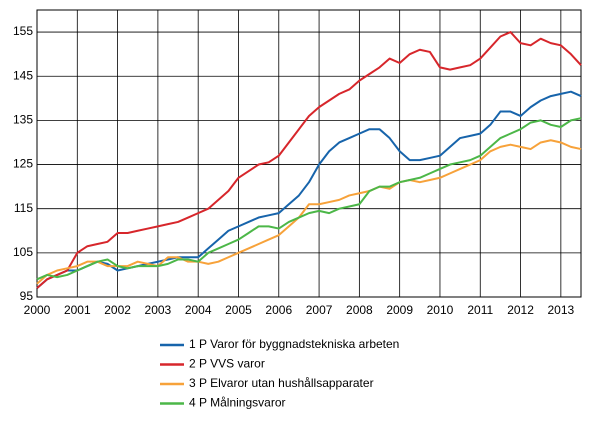  Describe the element at coordinates (27, 296) in the screenshot. I see `y-tick-label: 95` at that location.